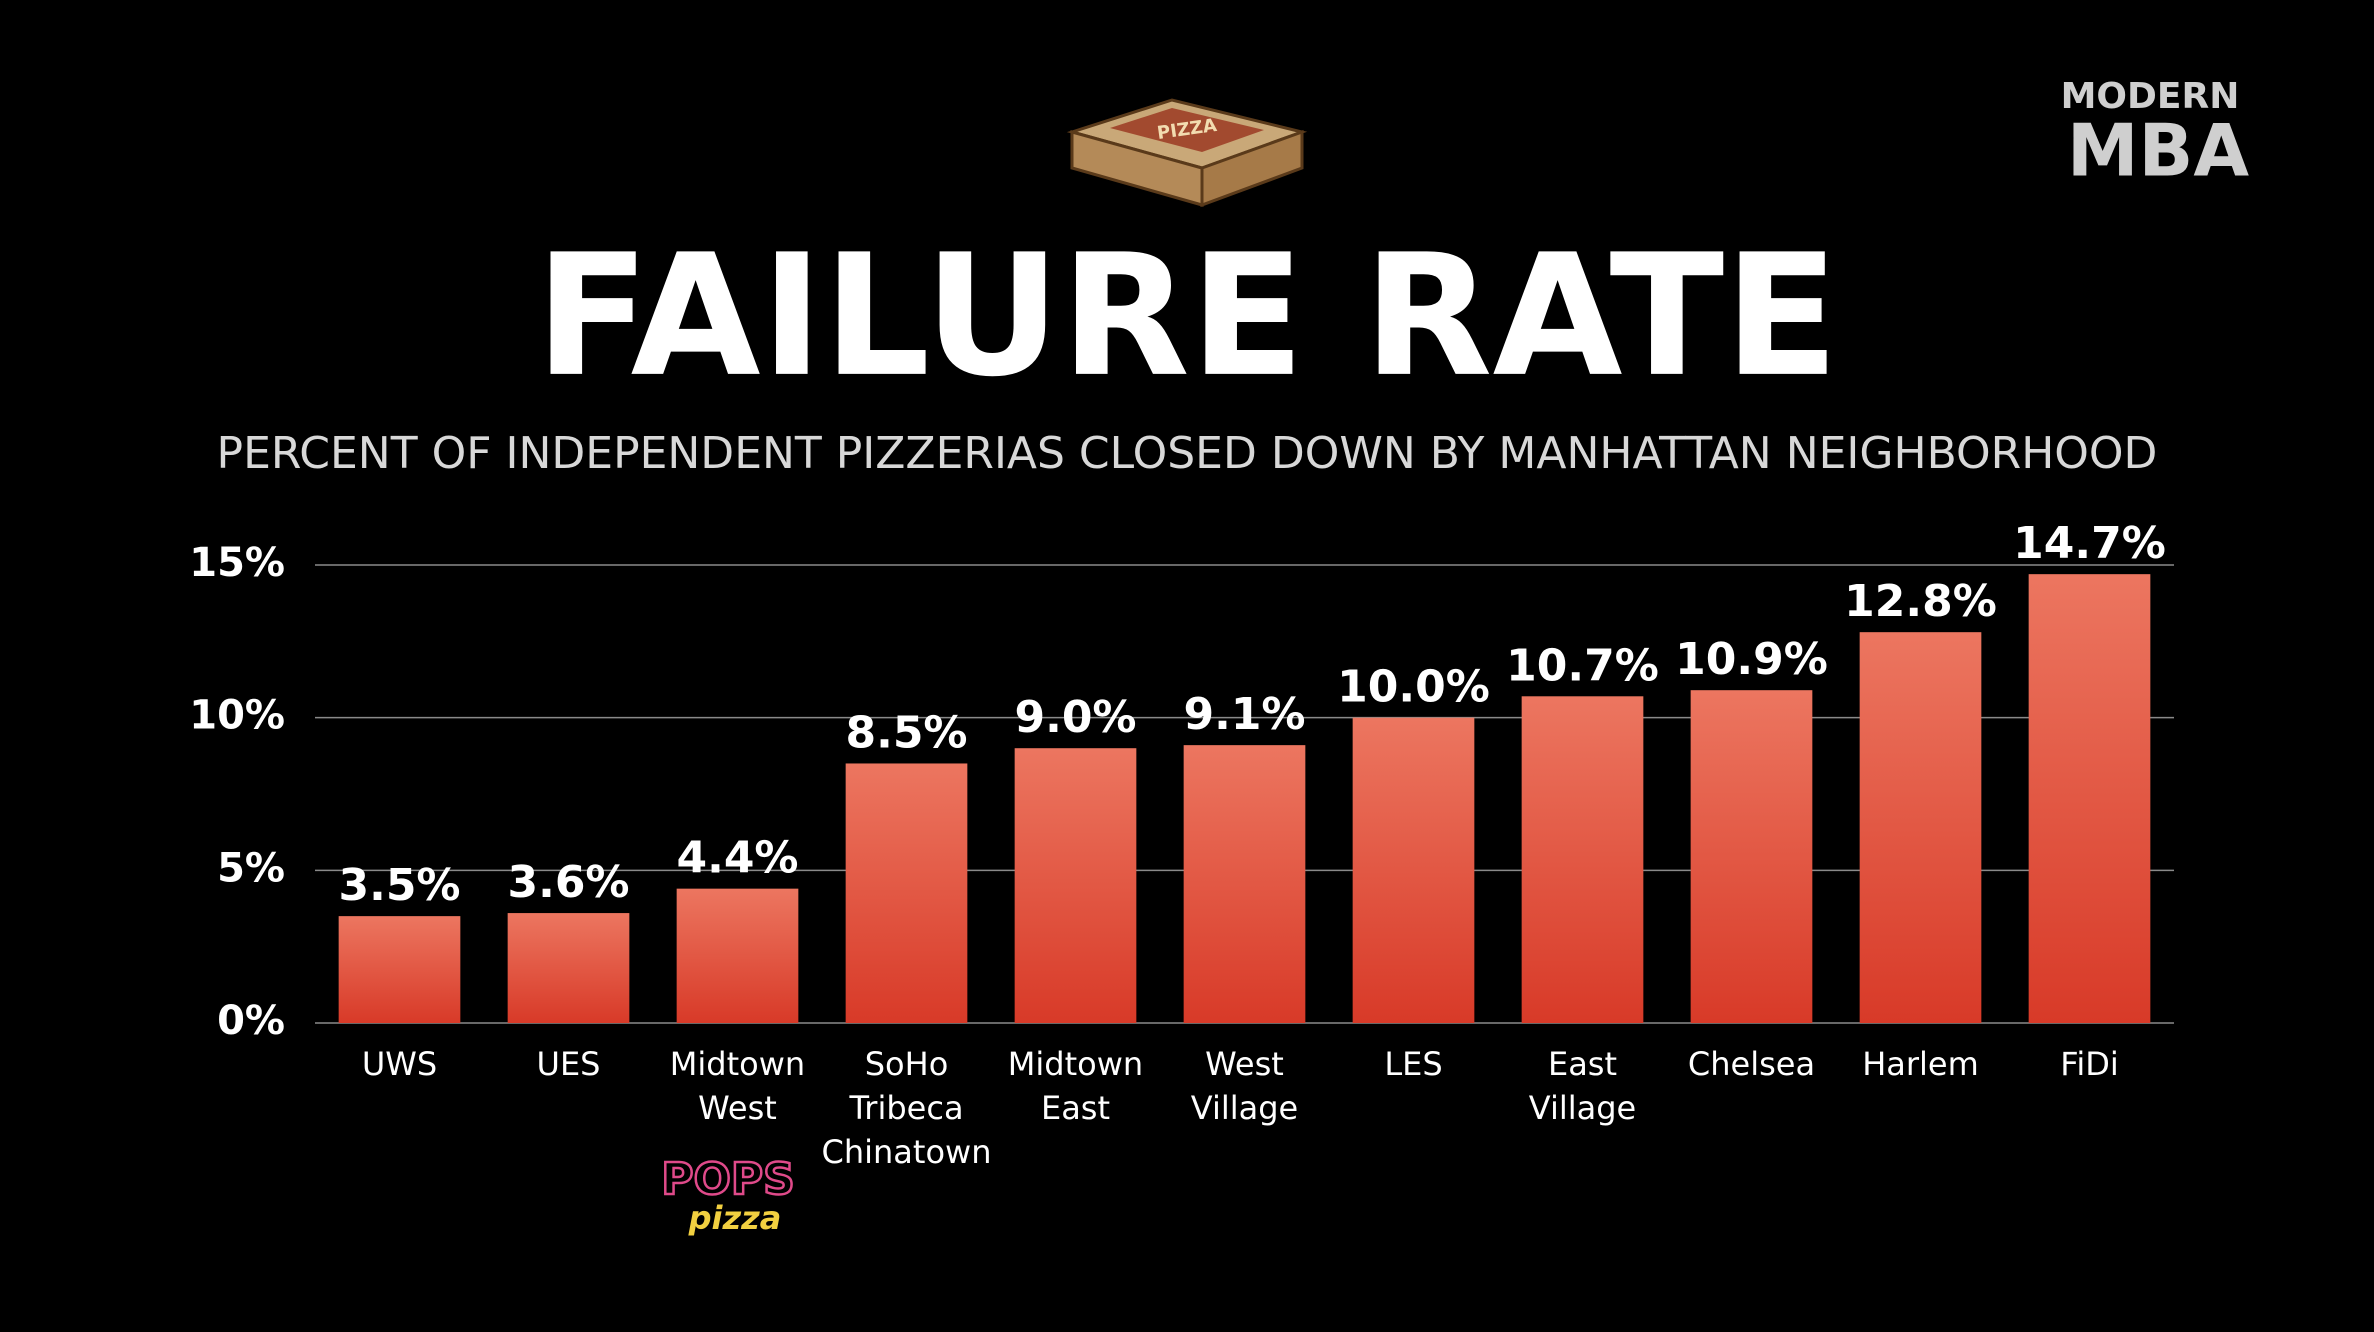 This screenshot has height=1332, width=2374. What do you see at coordinates (737, 858) in the screenshot?
I see `value-label: 4.4%` at bounding box center [737, 858].